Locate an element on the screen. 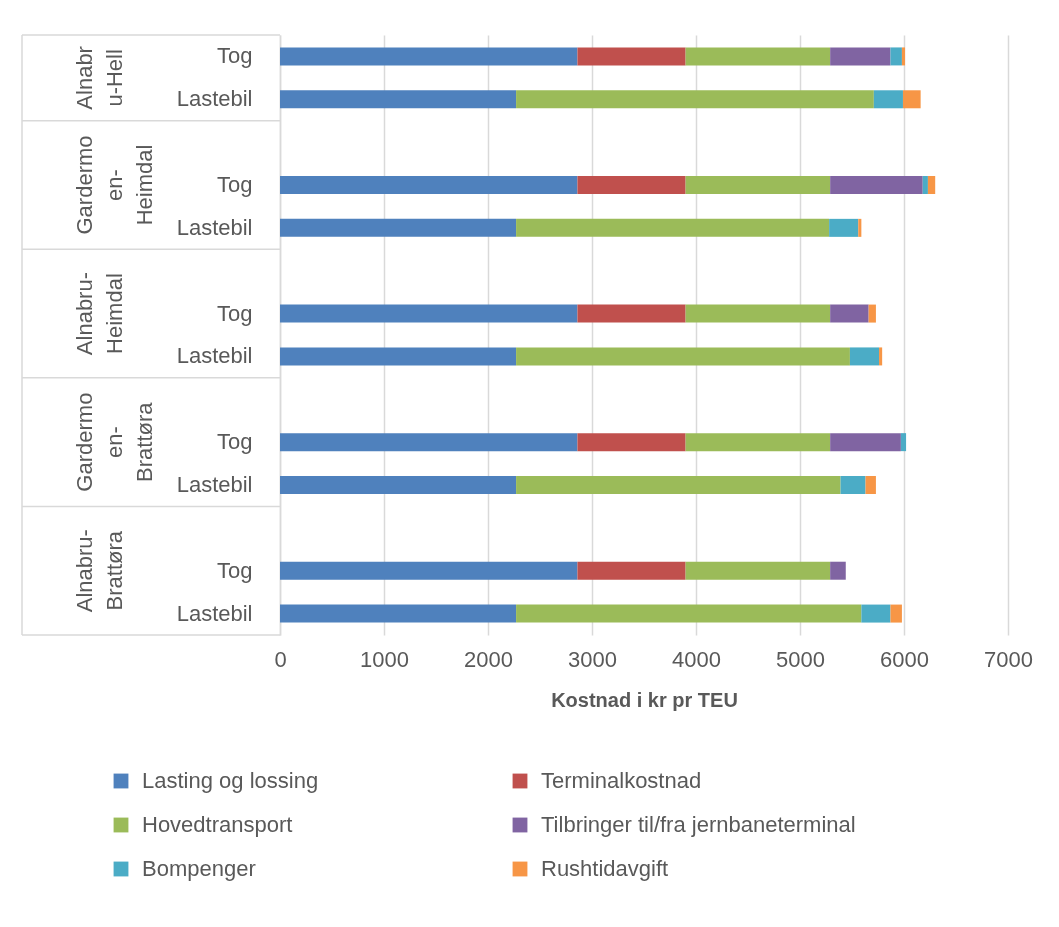  x-tick-label: 7000 is located at coordinates (1008, 659).